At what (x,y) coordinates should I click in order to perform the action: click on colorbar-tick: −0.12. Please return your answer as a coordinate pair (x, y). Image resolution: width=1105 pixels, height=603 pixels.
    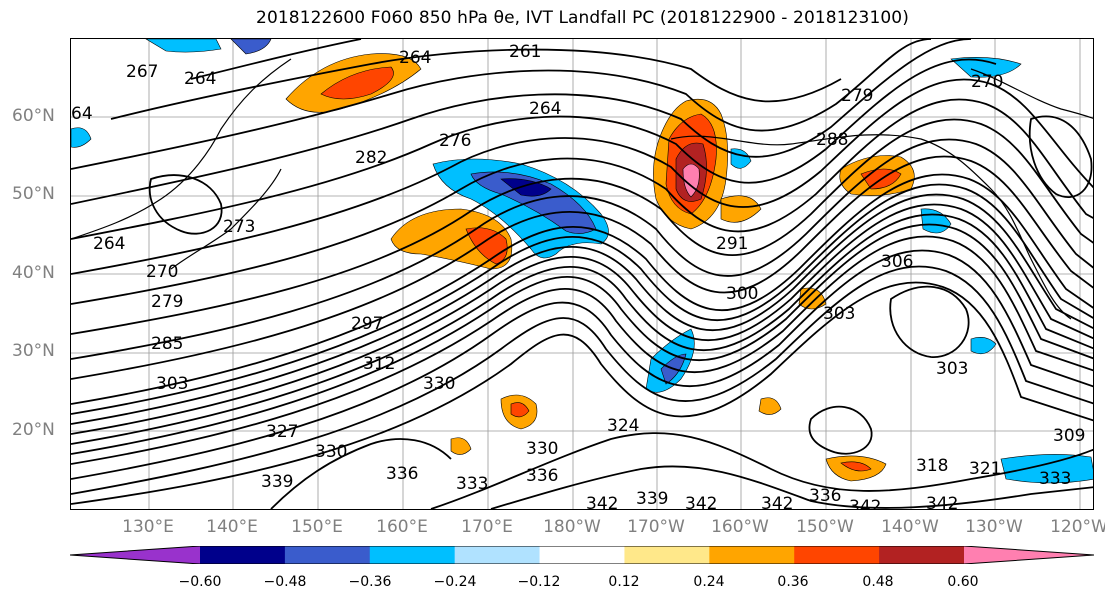
    Looking at the image, I should click on (539, 582).